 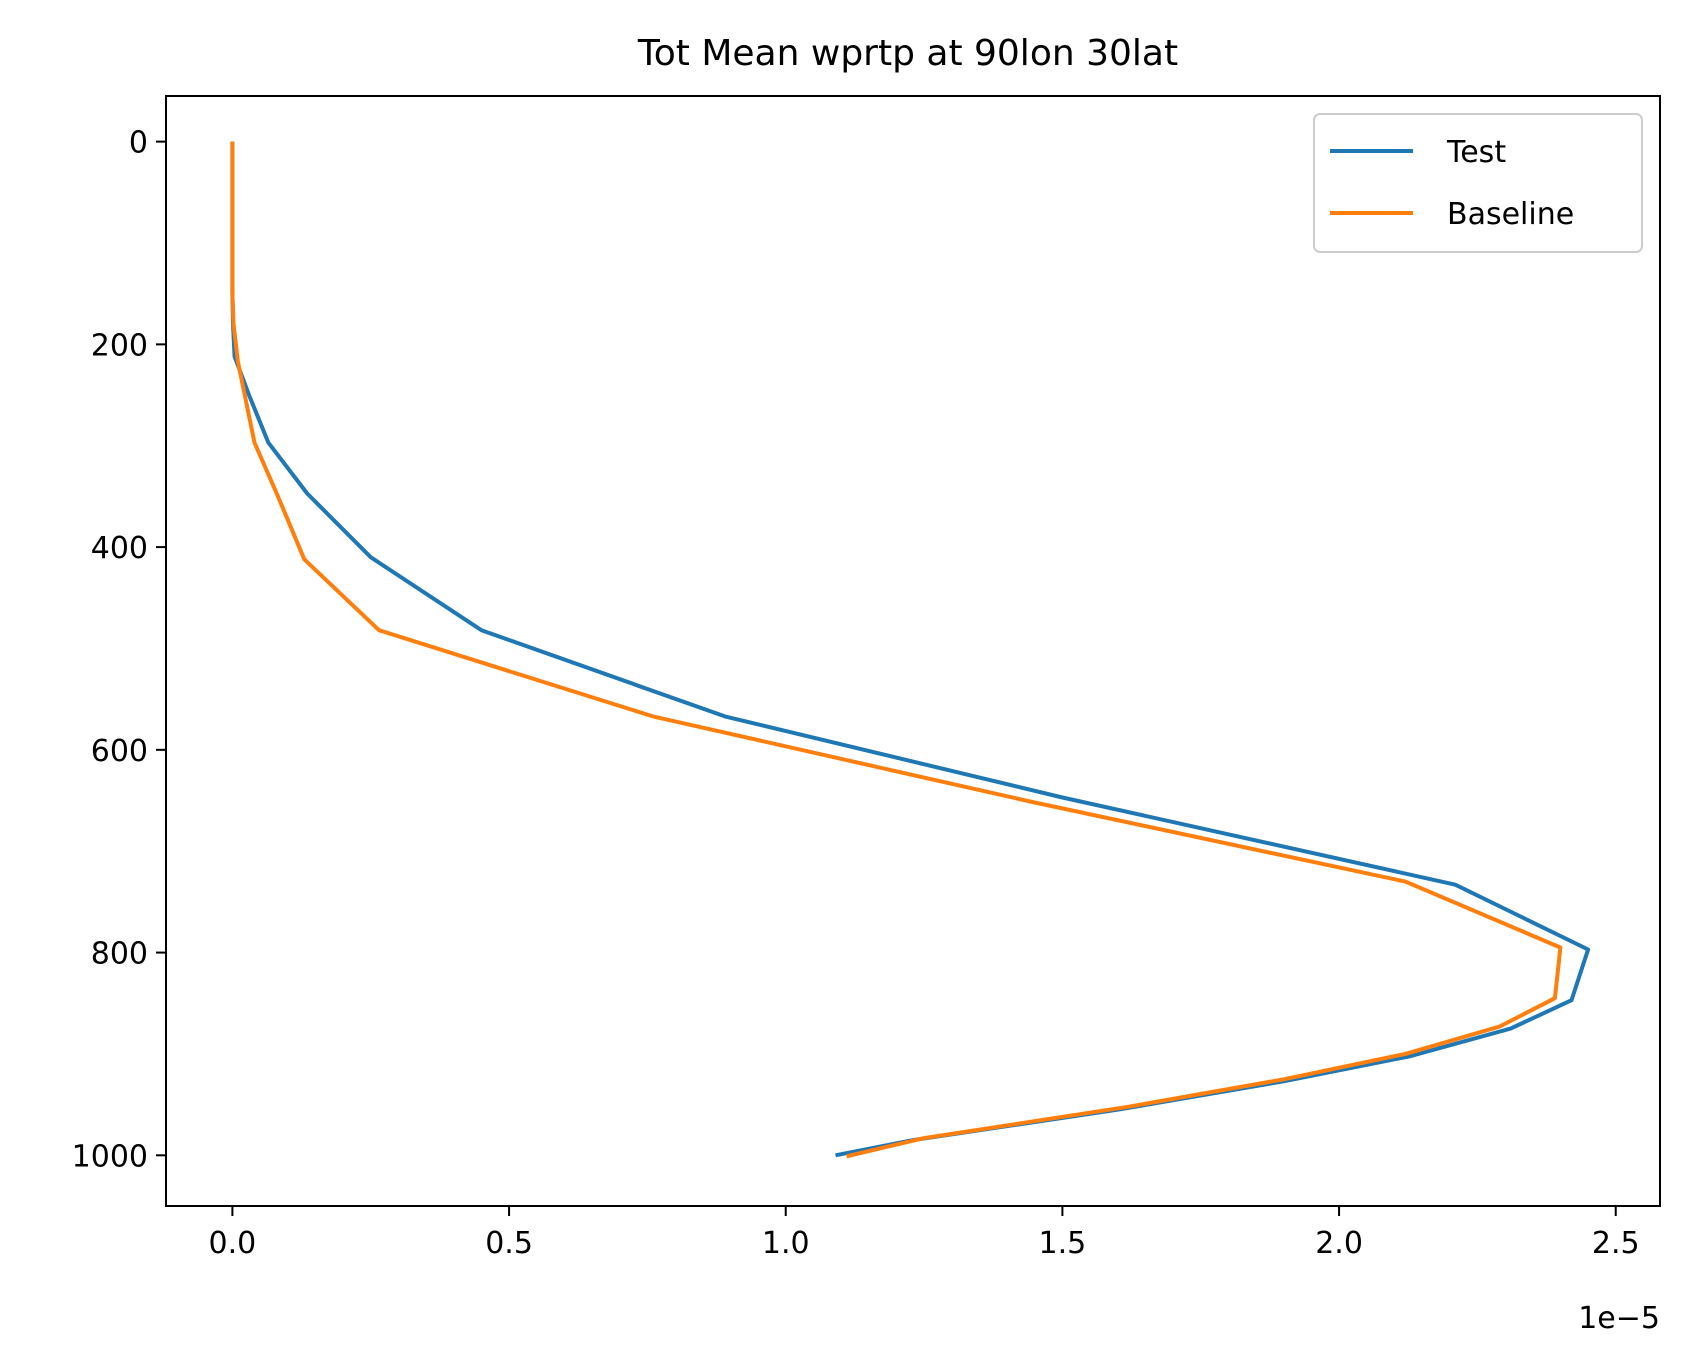 What do you see at coordinates (924, 1233) in the screenshot?
I see `x-axis: 0.0 0.5 1.0 1.5 2.0 2.5` at bounding box center [924, 1233].